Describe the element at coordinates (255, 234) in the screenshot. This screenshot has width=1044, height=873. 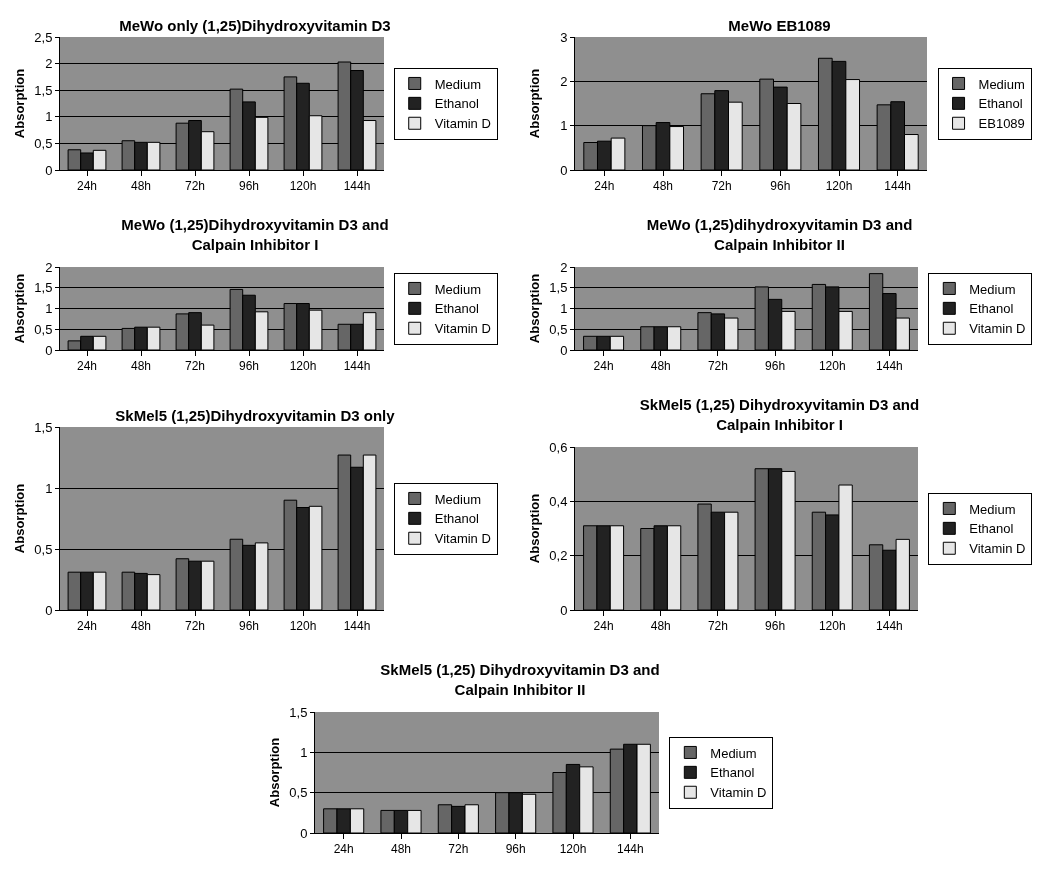
I see `chart-title: MeWo (1,25)Dihydroxyvitamin D3 and Calpain Inhibitor I` at that location.